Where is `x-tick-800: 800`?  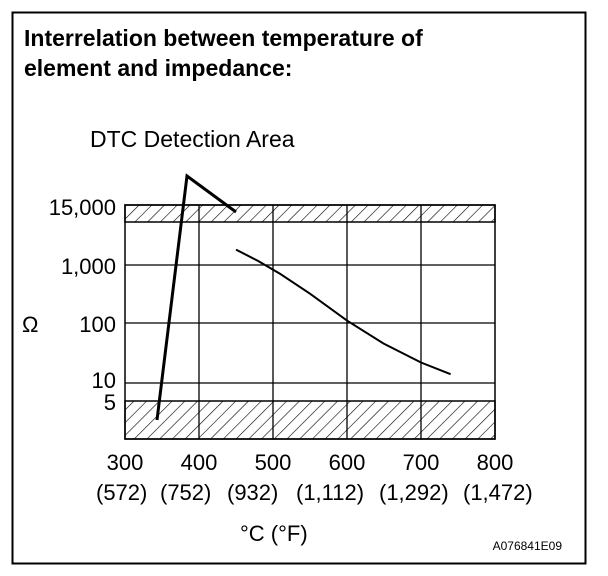
x-tick-800: 800 is located at coordinates (495, 462).